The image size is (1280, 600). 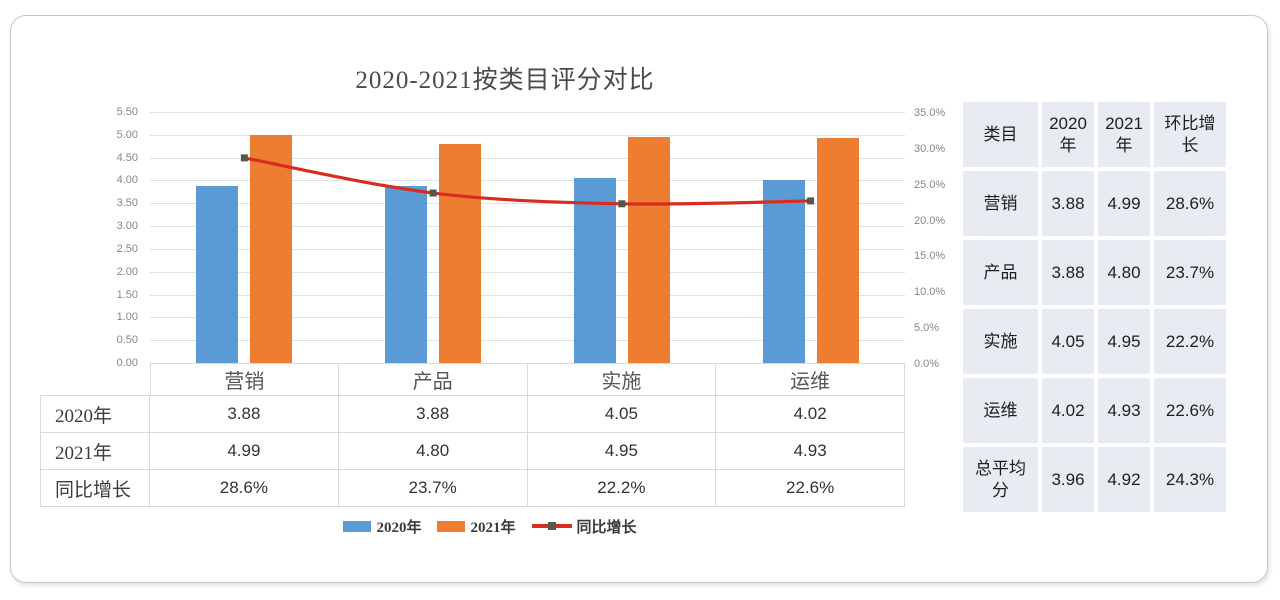 What do you see at coordinates (1190, 479) in the screenshot?
I see `summary-cell-r4-c3: 24.3%` at bounding box center [1190, 479].